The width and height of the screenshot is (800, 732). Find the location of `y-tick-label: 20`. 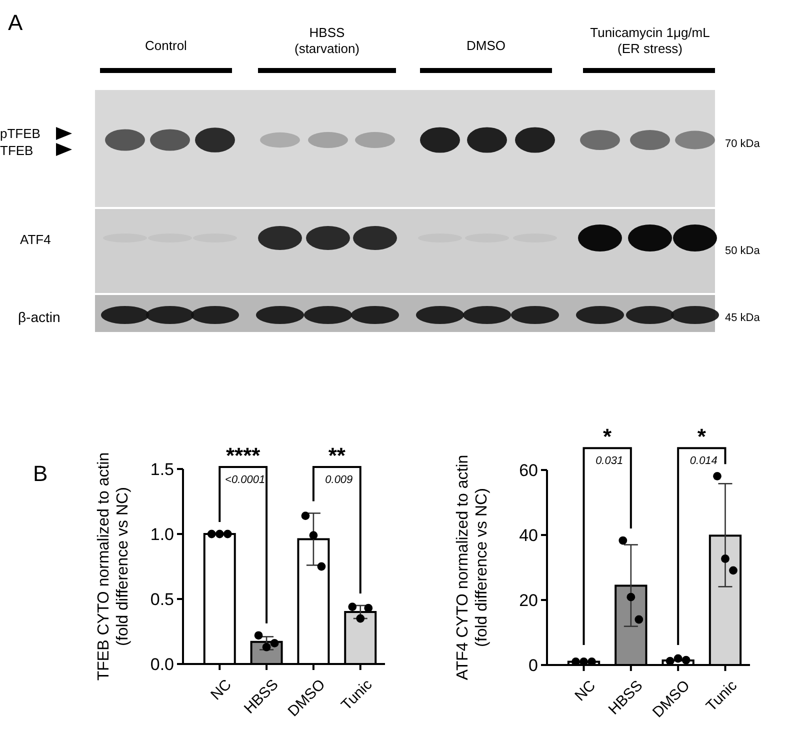

y-tick-label: 20 is located at coordinates (528, 600).